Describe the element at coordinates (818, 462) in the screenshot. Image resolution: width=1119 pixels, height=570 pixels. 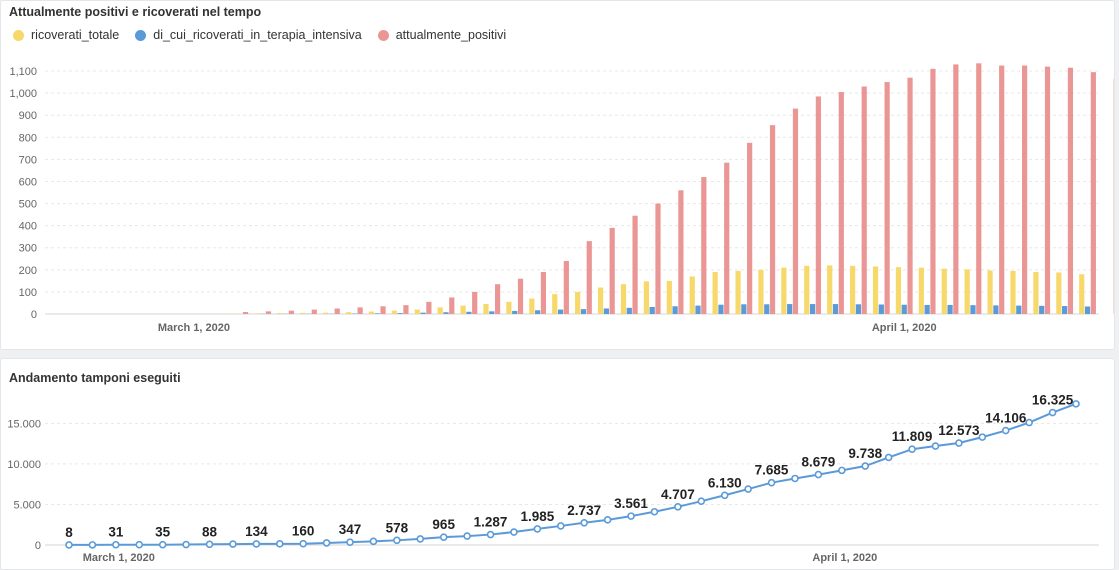
I see `data-label: 8.679` at that location.